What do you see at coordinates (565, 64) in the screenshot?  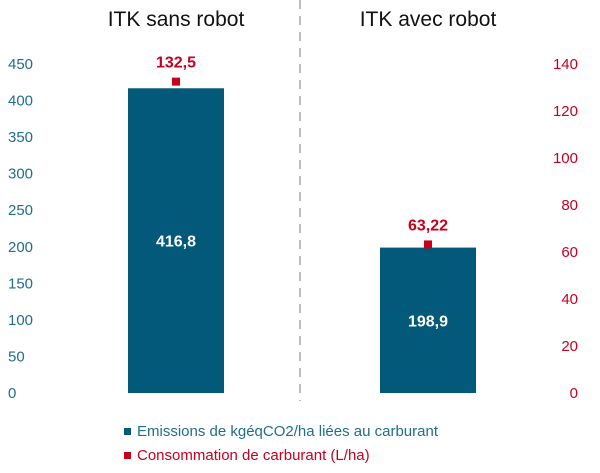 I see `right-axis-tick: 140` at bounding box center [565, 64].